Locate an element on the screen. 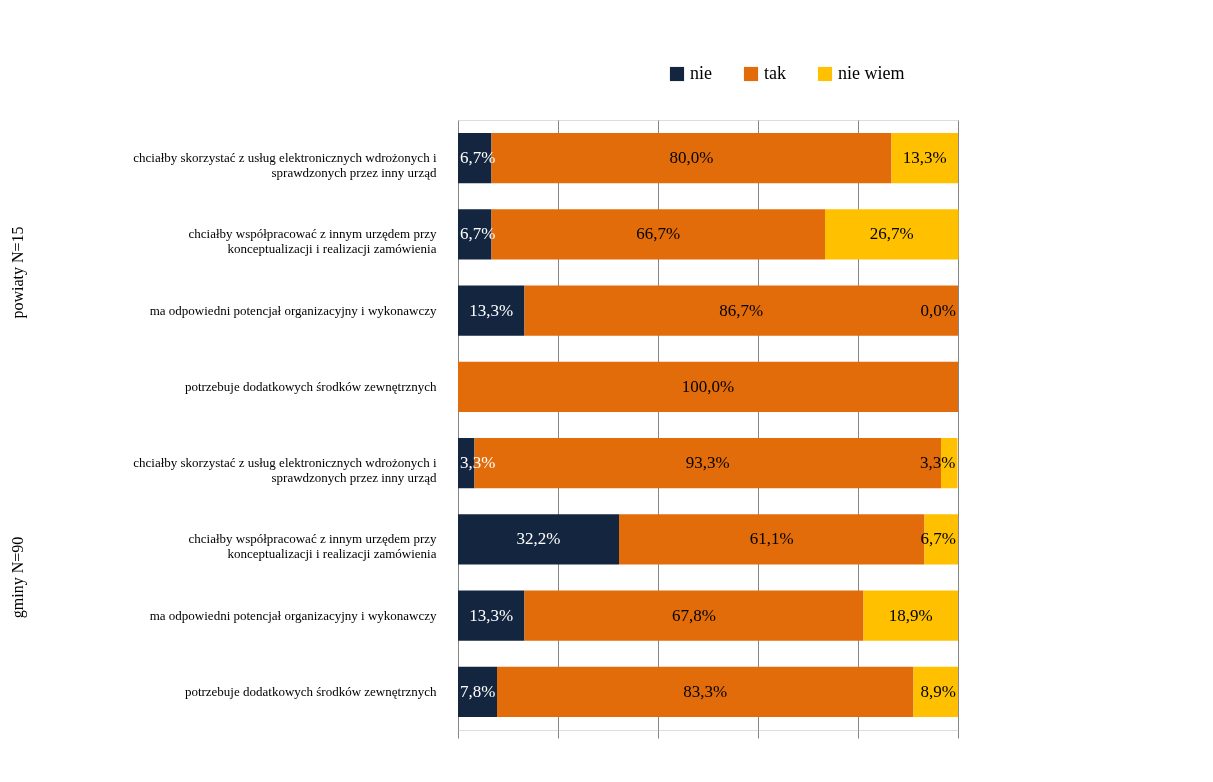 This screenshot has height=782, width=1213. data-label: 83,3% is located at coordinates (705, 691).